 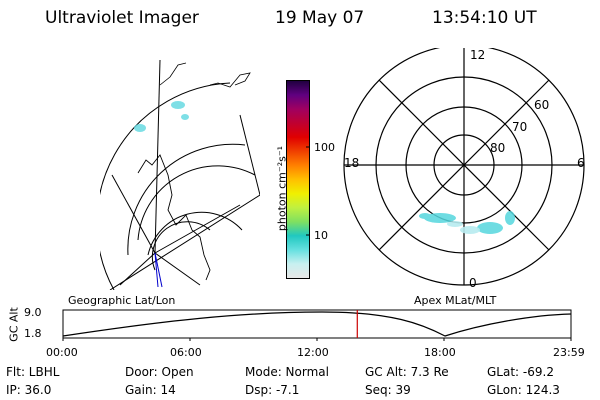 What do you see at coordinates (62, 352) in the screenshot?
I see `time-tick-0: 00:00` at bounding box center [62, 352].